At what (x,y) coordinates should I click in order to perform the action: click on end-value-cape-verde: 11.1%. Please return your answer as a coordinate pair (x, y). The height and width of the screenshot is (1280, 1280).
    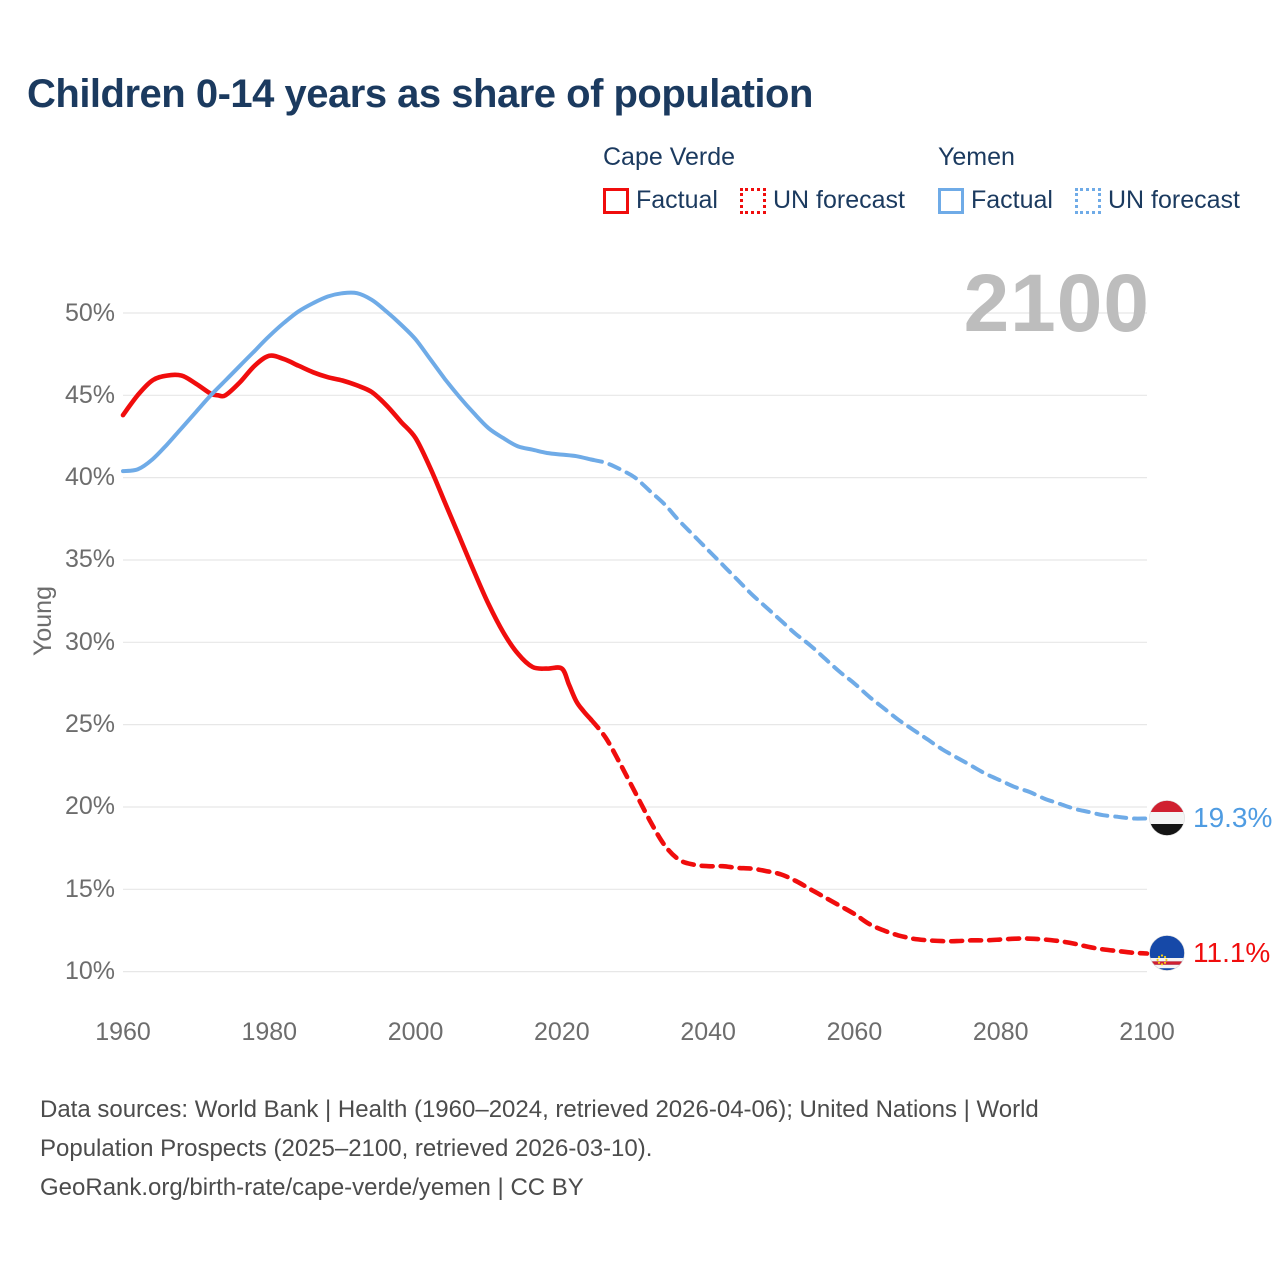
    Looking at the image, I should click on (1232, 953).